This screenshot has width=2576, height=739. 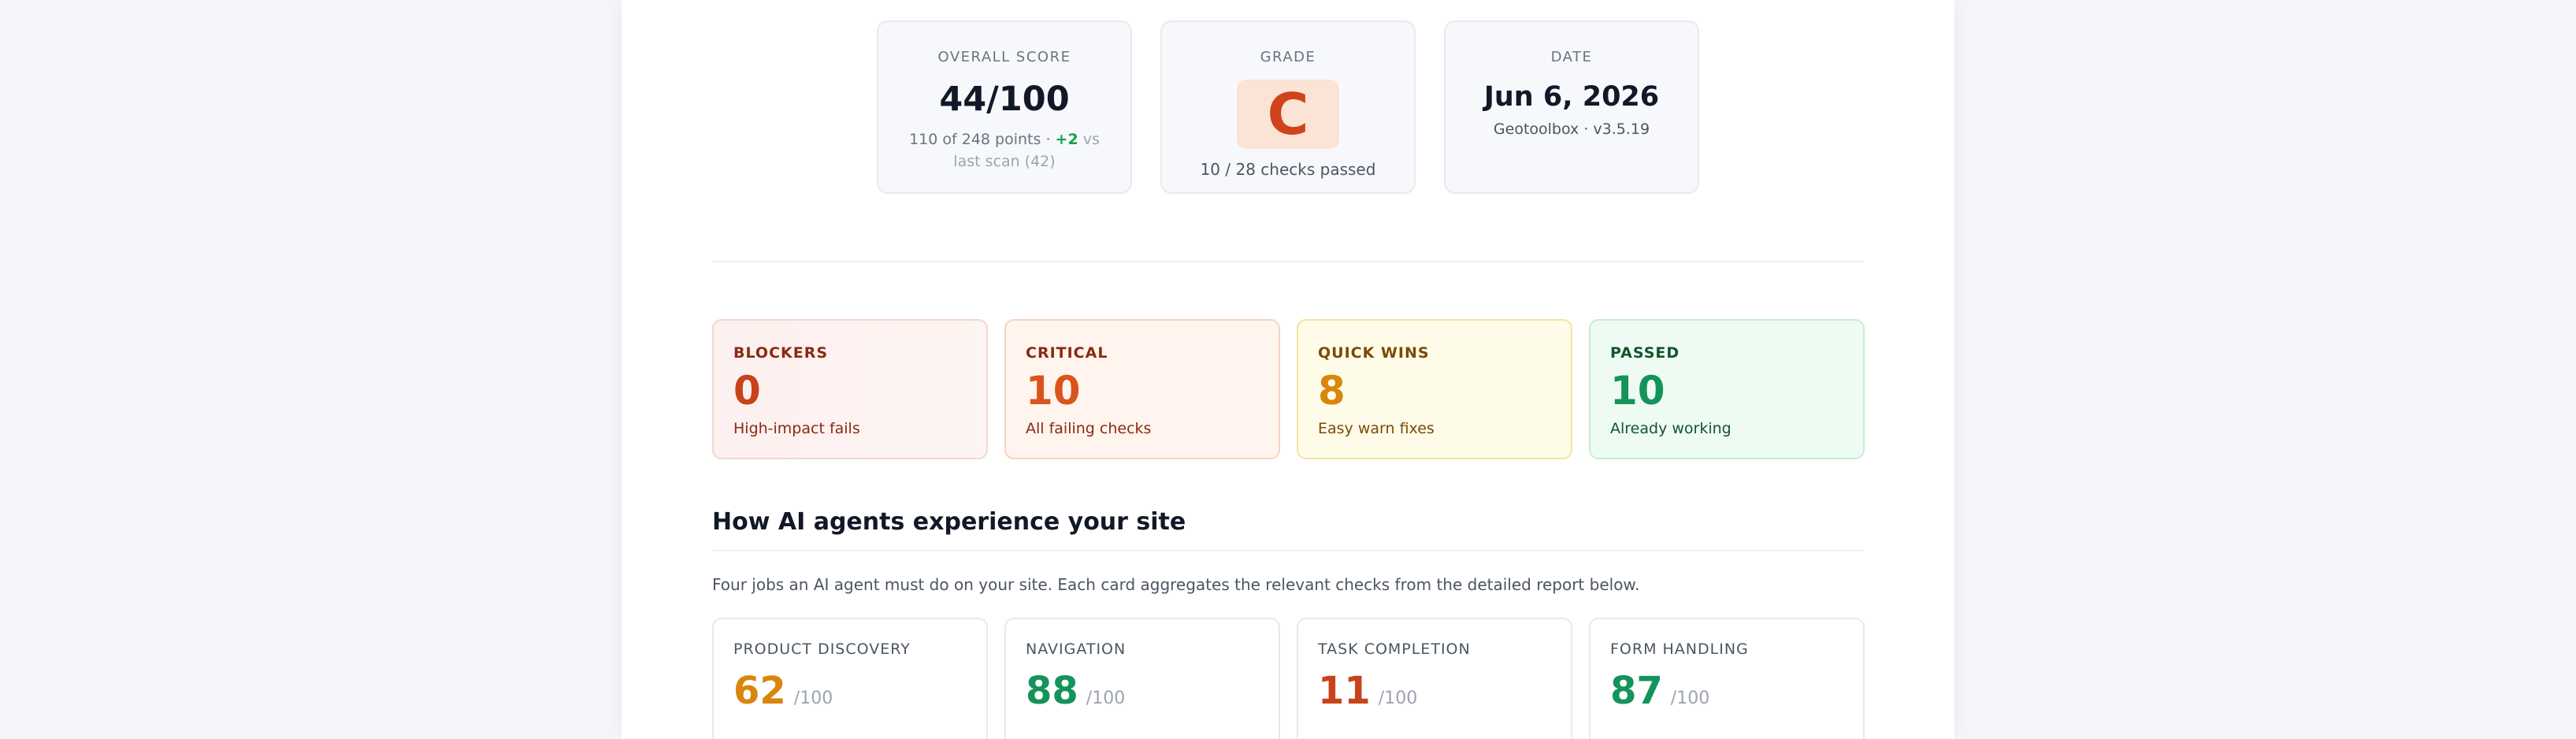 What do you see at coordinates (859, 691) in the screenshot?
I see `agent-card-score: 62 /100` at bounding box center [859, 691].